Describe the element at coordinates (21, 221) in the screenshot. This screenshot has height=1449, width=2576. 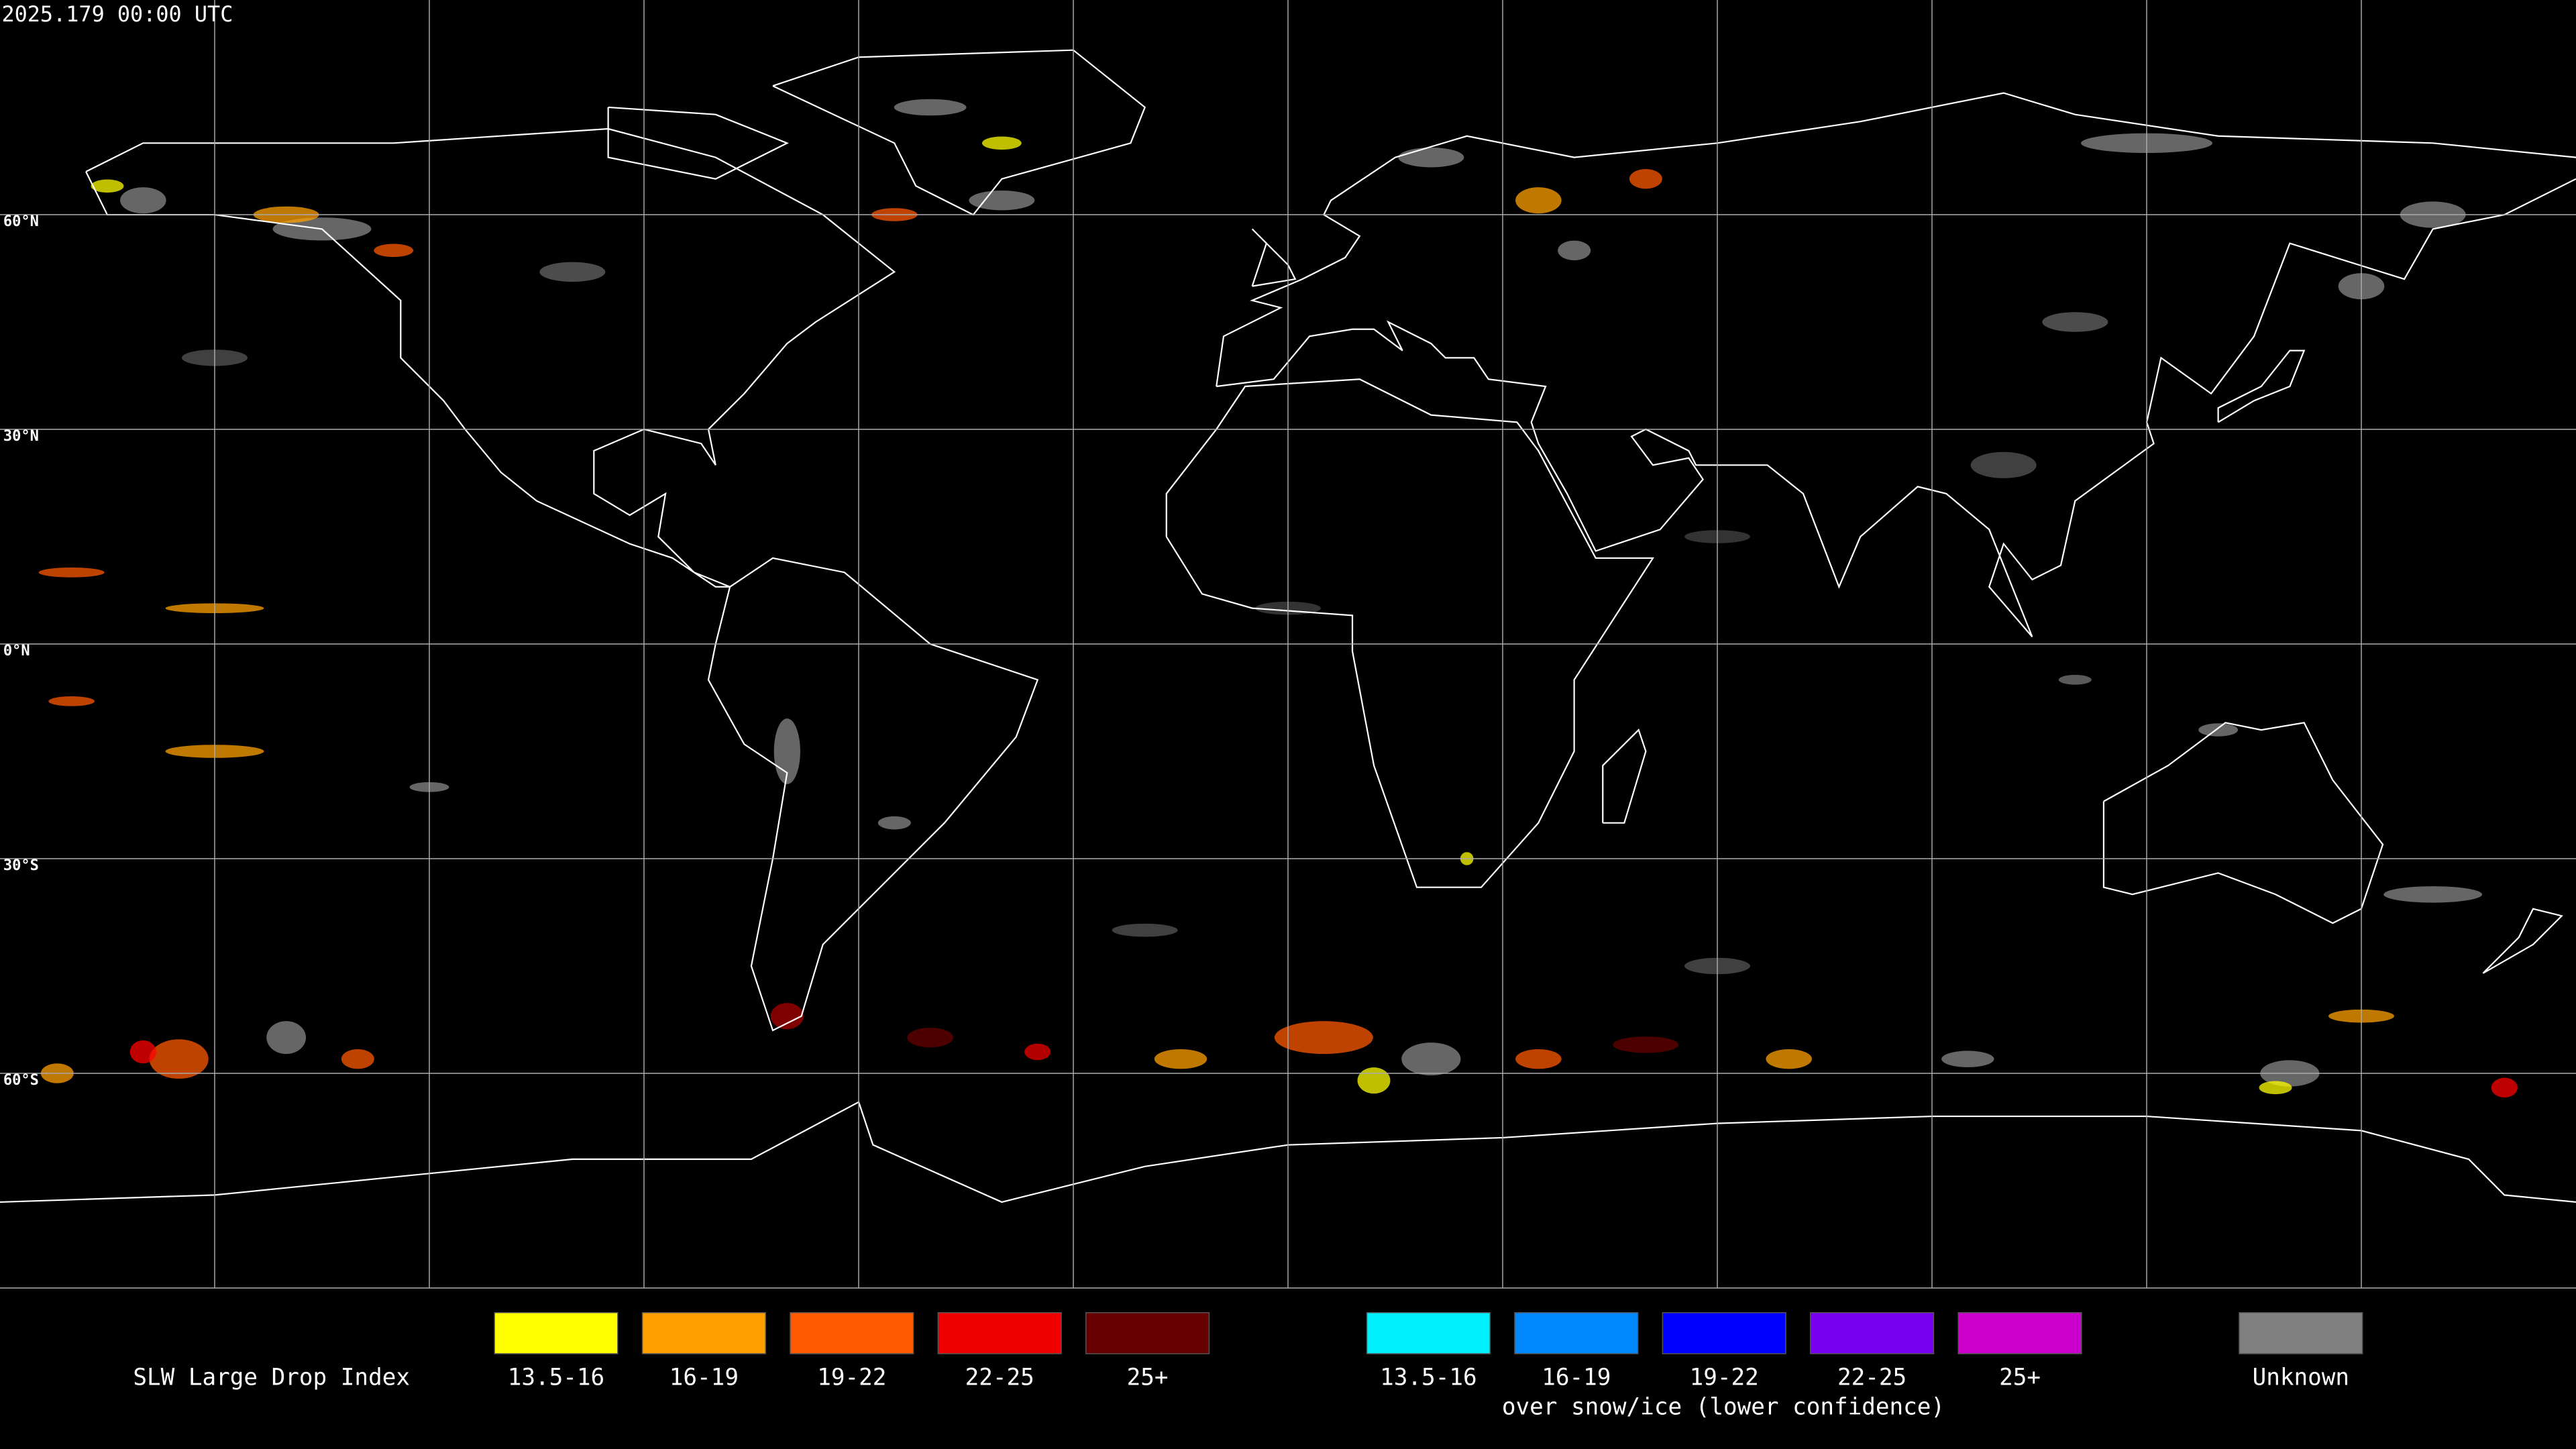
I see `latitude-label: 60°N` at that location.